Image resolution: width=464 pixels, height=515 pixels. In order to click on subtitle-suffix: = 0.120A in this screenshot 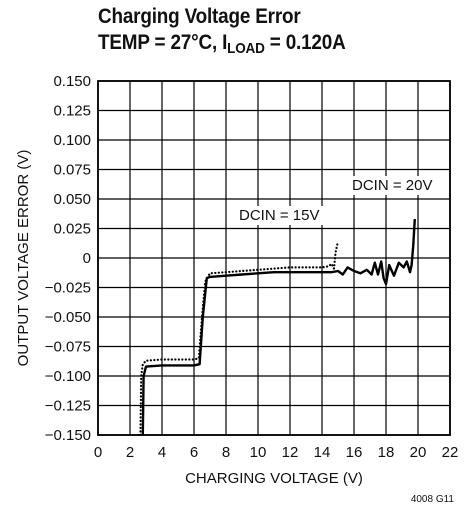, I will do `click(305, 42)`.